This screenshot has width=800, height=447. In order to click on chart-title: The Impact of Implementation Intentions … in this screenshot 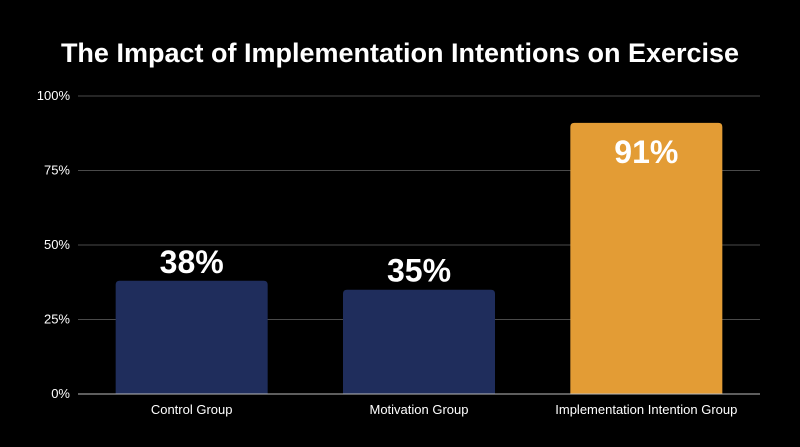, I will do `click(400, 53)`.